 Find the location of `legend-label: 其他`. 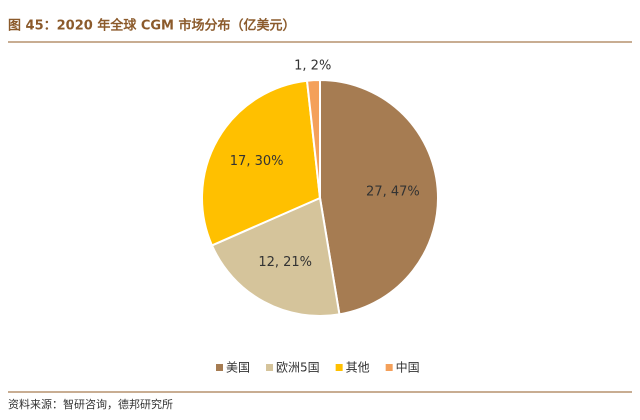

legend-label: 其他 is located at coordinates (358, 368).